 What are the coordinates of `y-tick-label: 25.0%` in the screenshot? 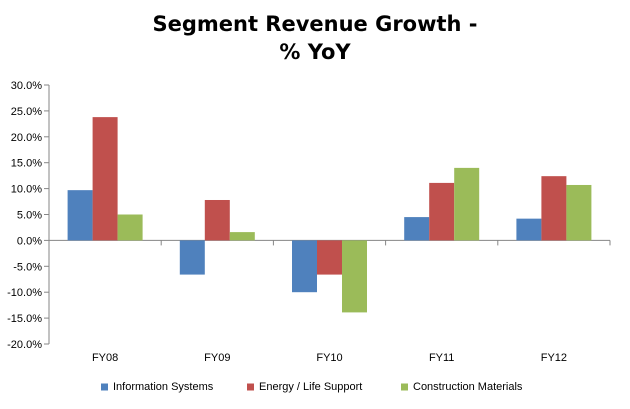 It's located at (26, 112).